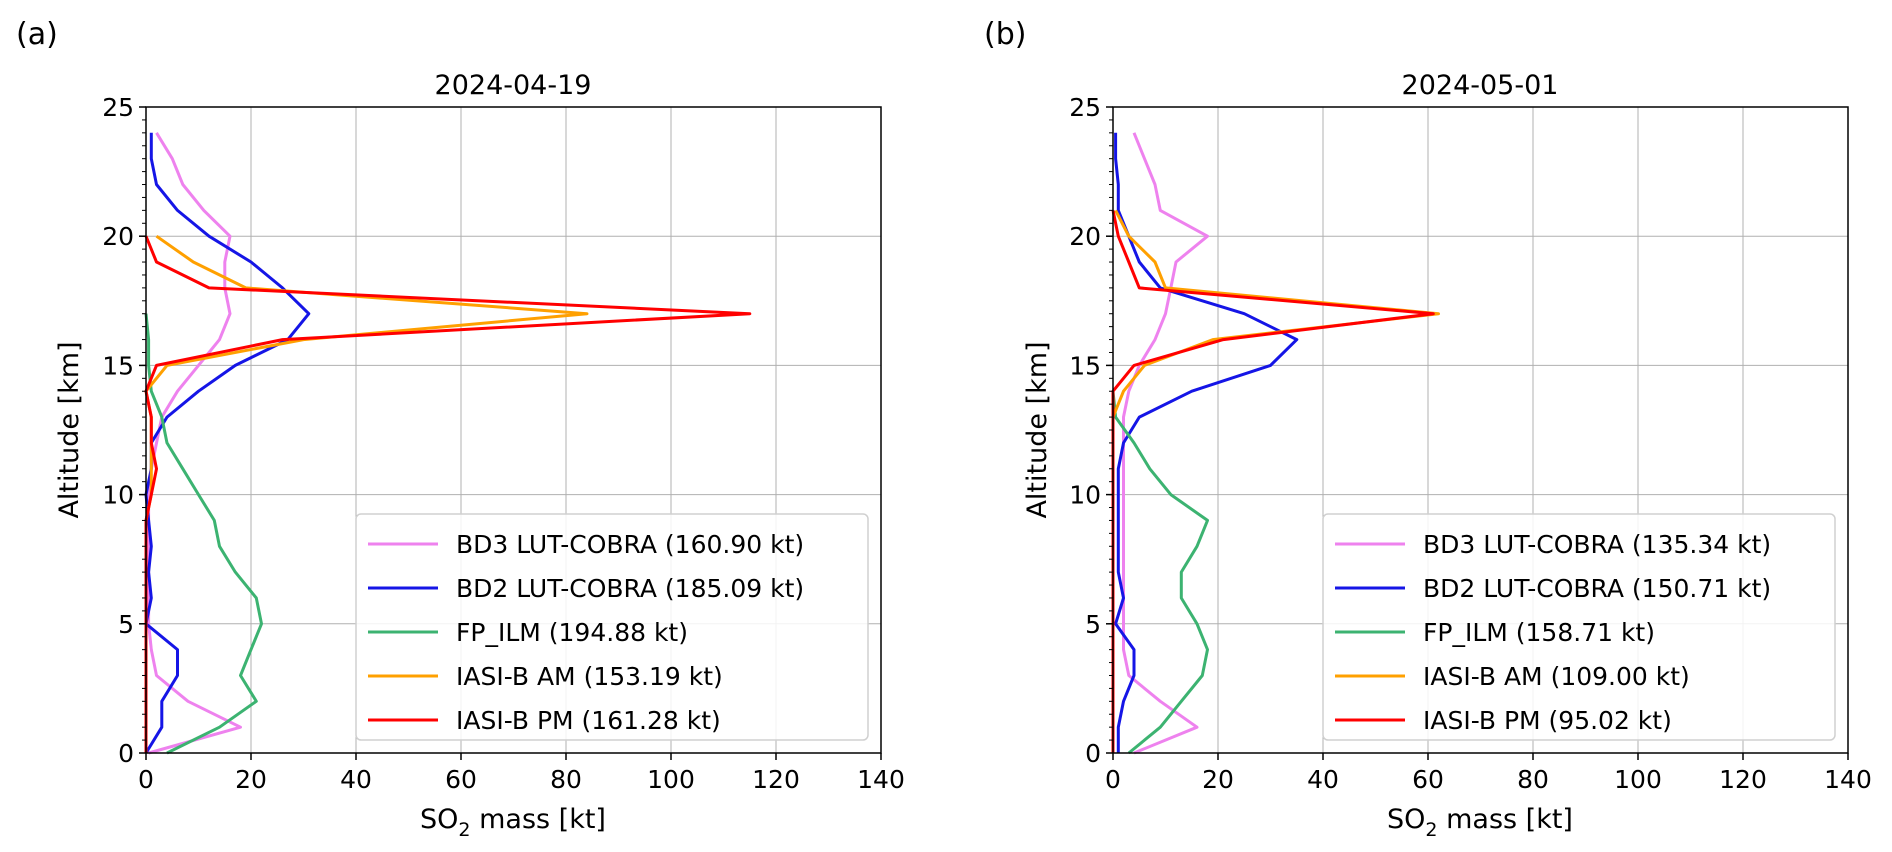 The height and width of the screenshot is (852, 1892). I want to click on legend-entry-label: BD3 LUT-COBRA (160.90 kt), so click(630, 544).